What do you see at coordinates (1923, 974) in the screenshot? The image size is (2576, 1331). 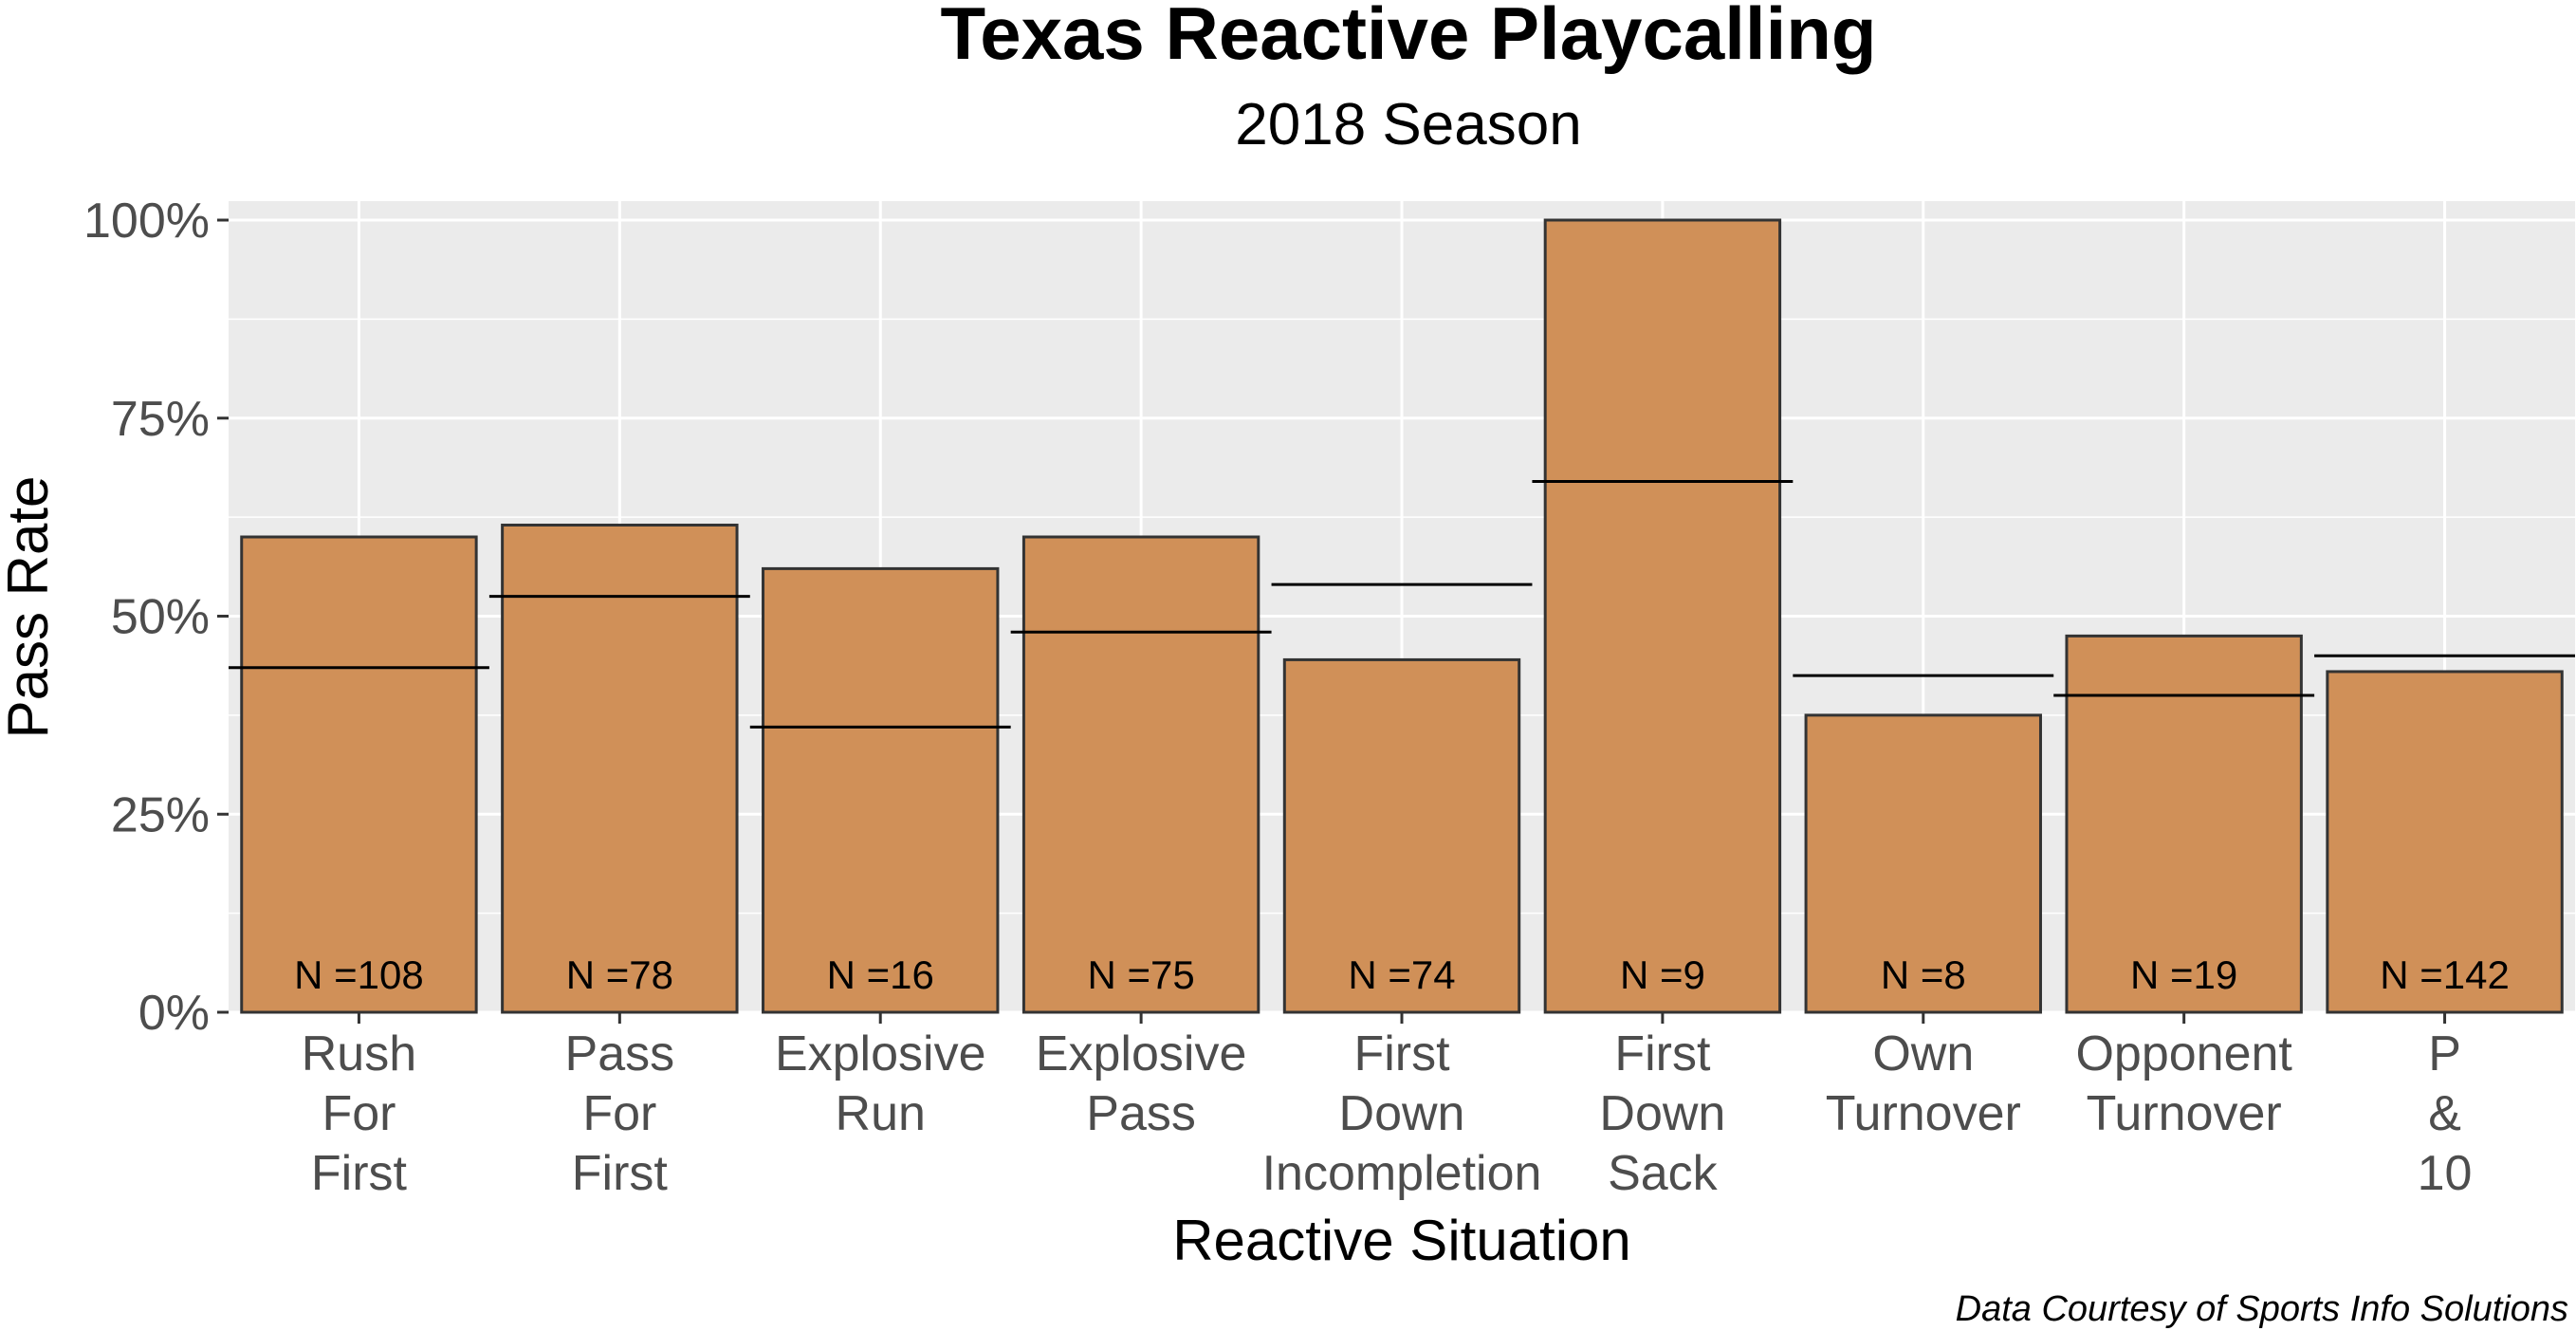 I see `n-label: N =8` at bounding box center [1923, 974].